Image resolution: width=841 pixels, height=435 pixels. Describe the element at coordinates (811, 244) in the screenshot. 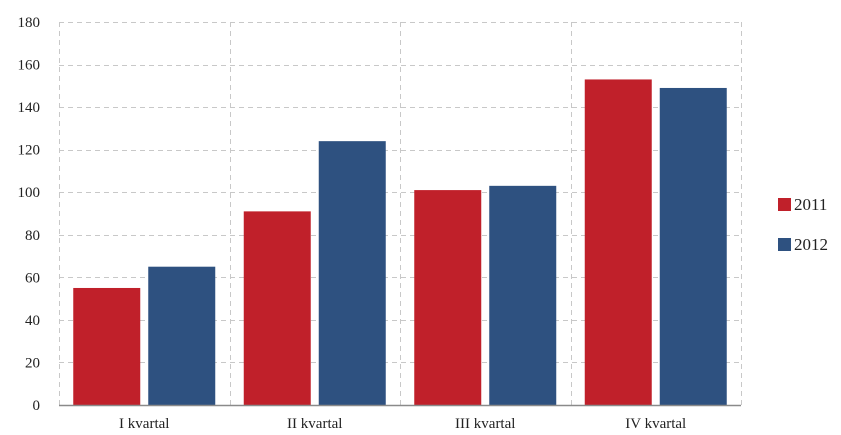

I see `legend-label-2012: 2012` at that location.